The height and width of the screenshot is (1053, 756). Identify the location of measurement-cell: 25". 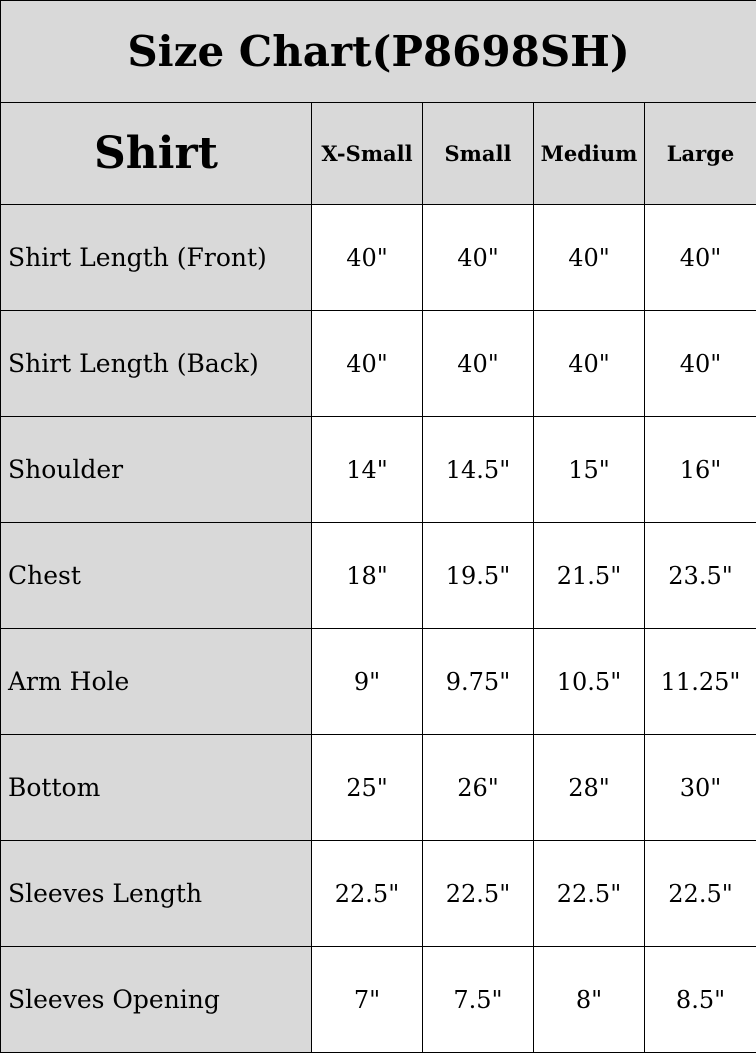
(367, 788).